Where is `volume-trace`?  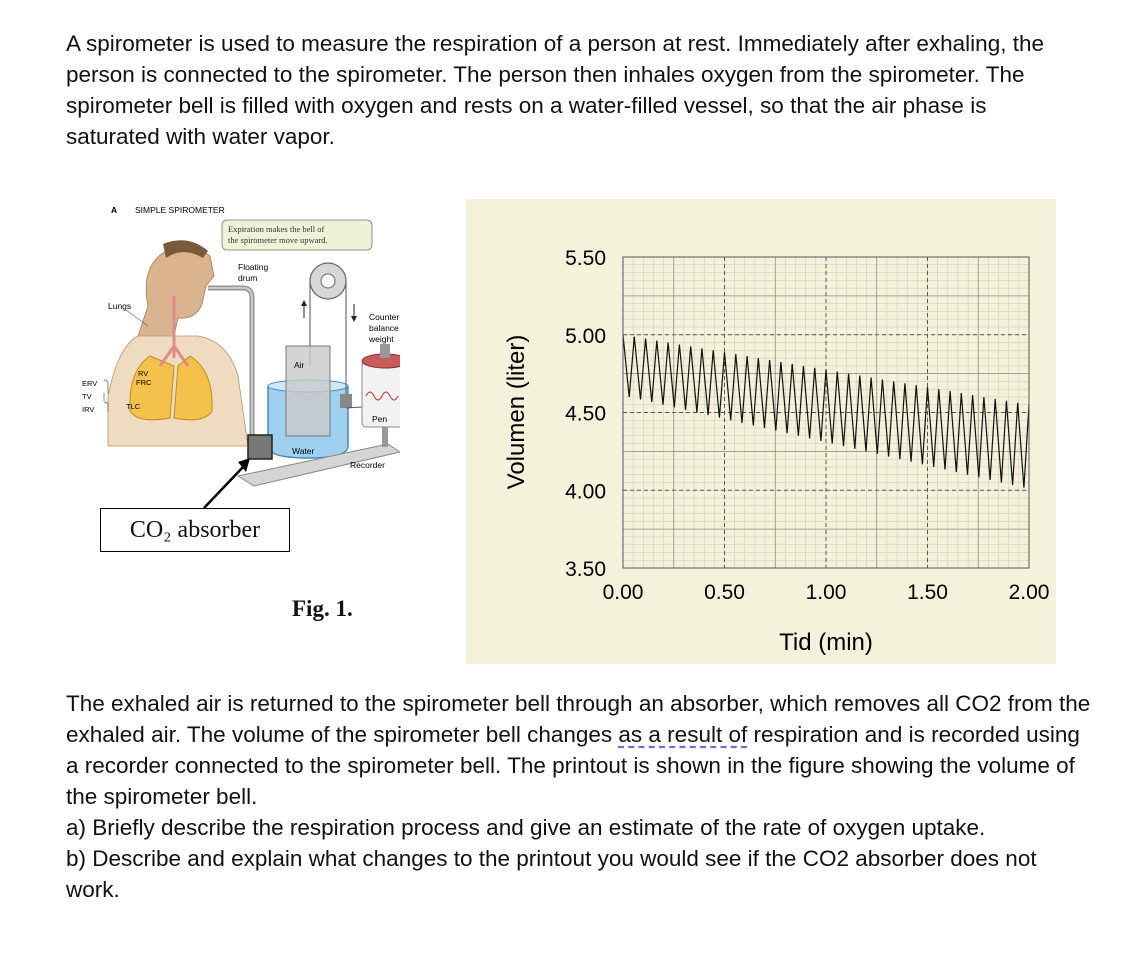 volume-trace is located at coordinates (826, 411).